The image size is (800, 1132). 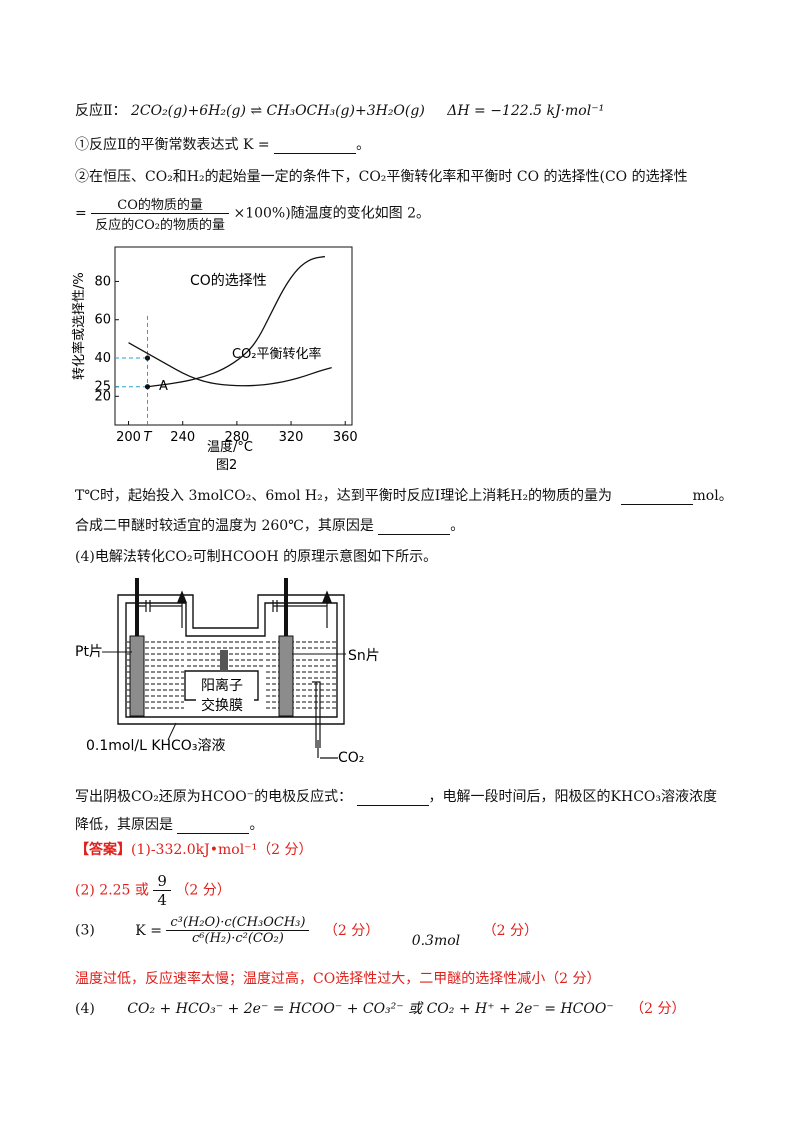 What do you see at coordinates (124, 825) in the screenshot?
I see `question-5-reason: 降低，其原因是` at bounding box center [124, 825].